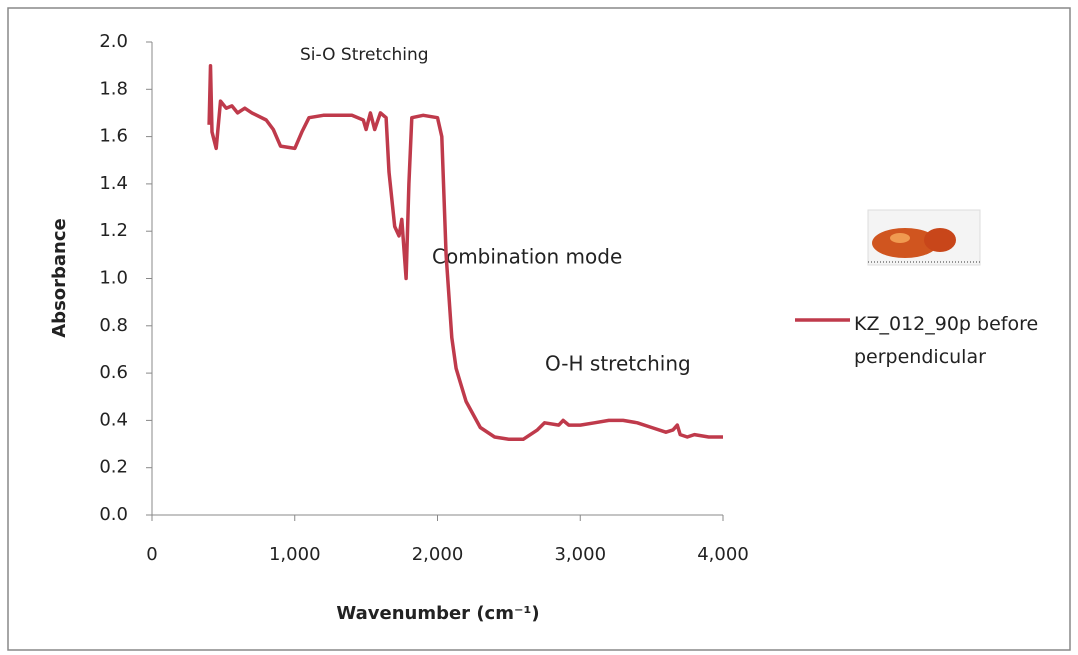 Image resolution: width=1078 pixels, height=655 pixels. Describe the element at coordinates (113, 372) in the screenshot. I see `y-tick-label: 0.6` at that location.